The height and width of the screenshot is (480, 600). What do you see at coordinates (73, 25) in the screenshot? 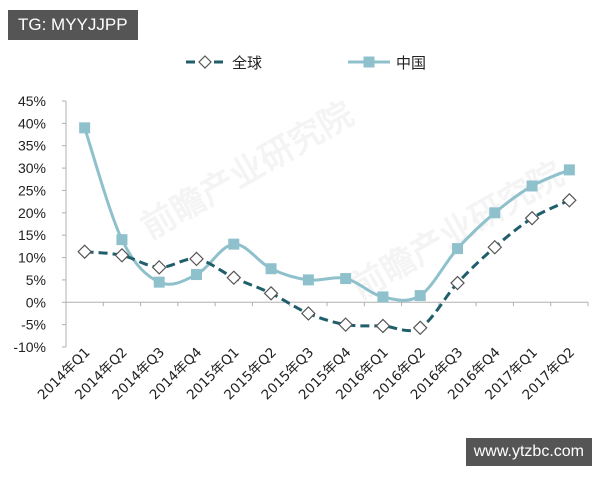
I see `top-left-label: TG: MYYJJPP` at bounding box center [73, 25].